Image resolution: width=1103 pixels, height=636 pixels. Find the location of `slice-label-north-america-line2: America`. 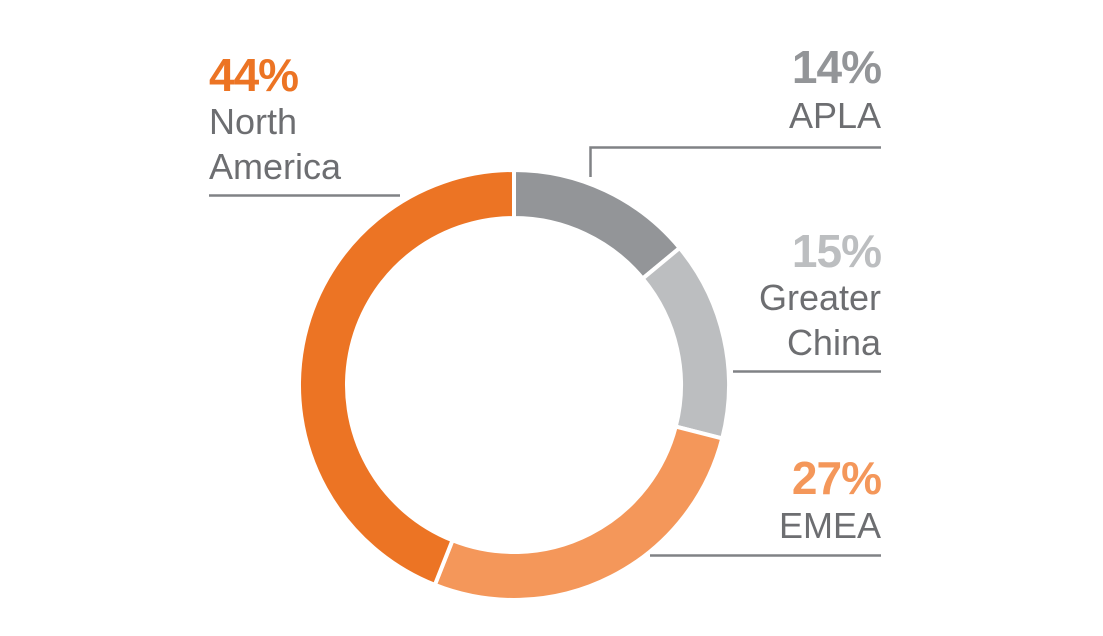

slice-label-north-america-line2: America is located at coordinates (275, 166).